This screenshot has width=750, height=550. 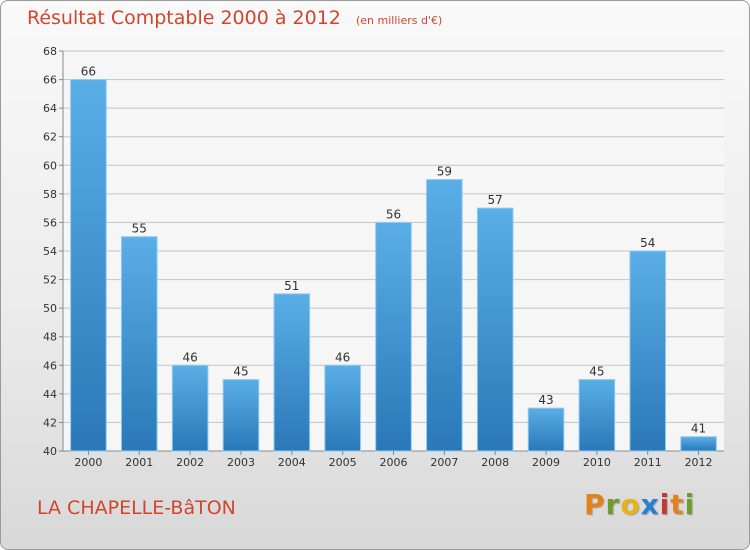 I want to click on chart-subtitle: (en milliers d'€), so click(x=399, y=20).